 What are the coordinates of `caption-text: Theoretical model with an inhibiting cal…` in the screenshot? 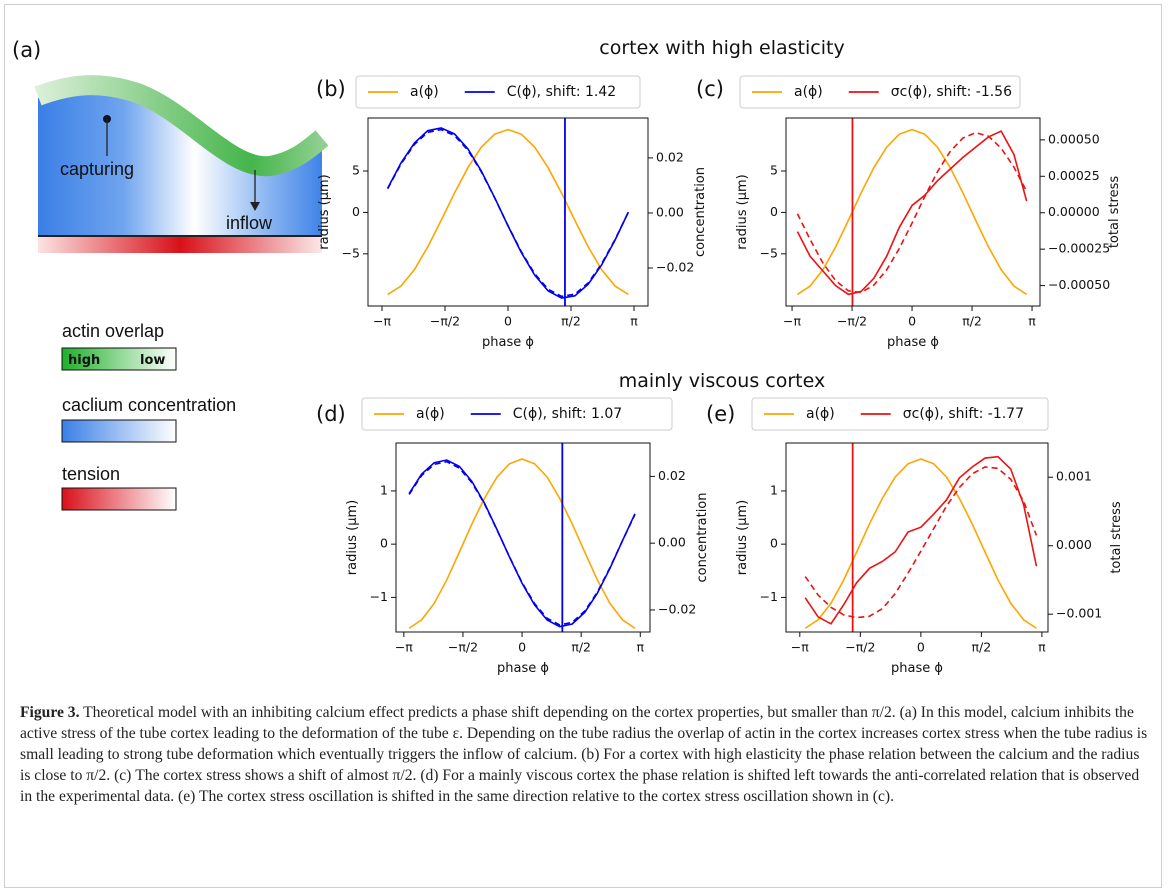 It's located at (584, 754).